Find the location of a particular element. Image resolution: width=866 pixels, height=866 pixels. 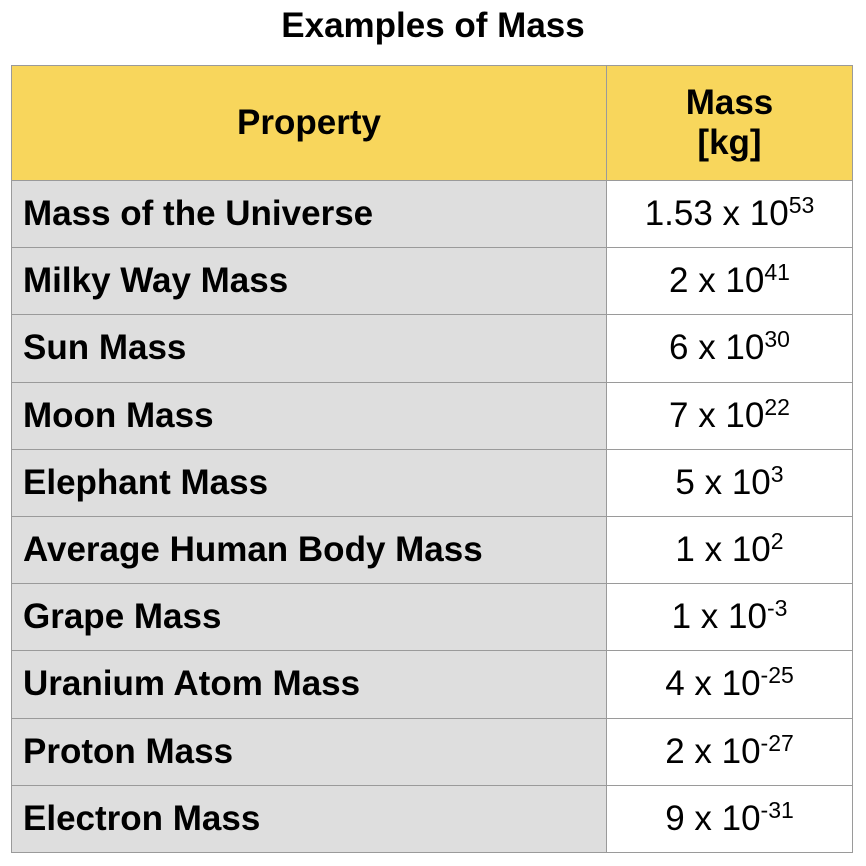

mass-exponent: 53 is located at coordinates (801, 205).